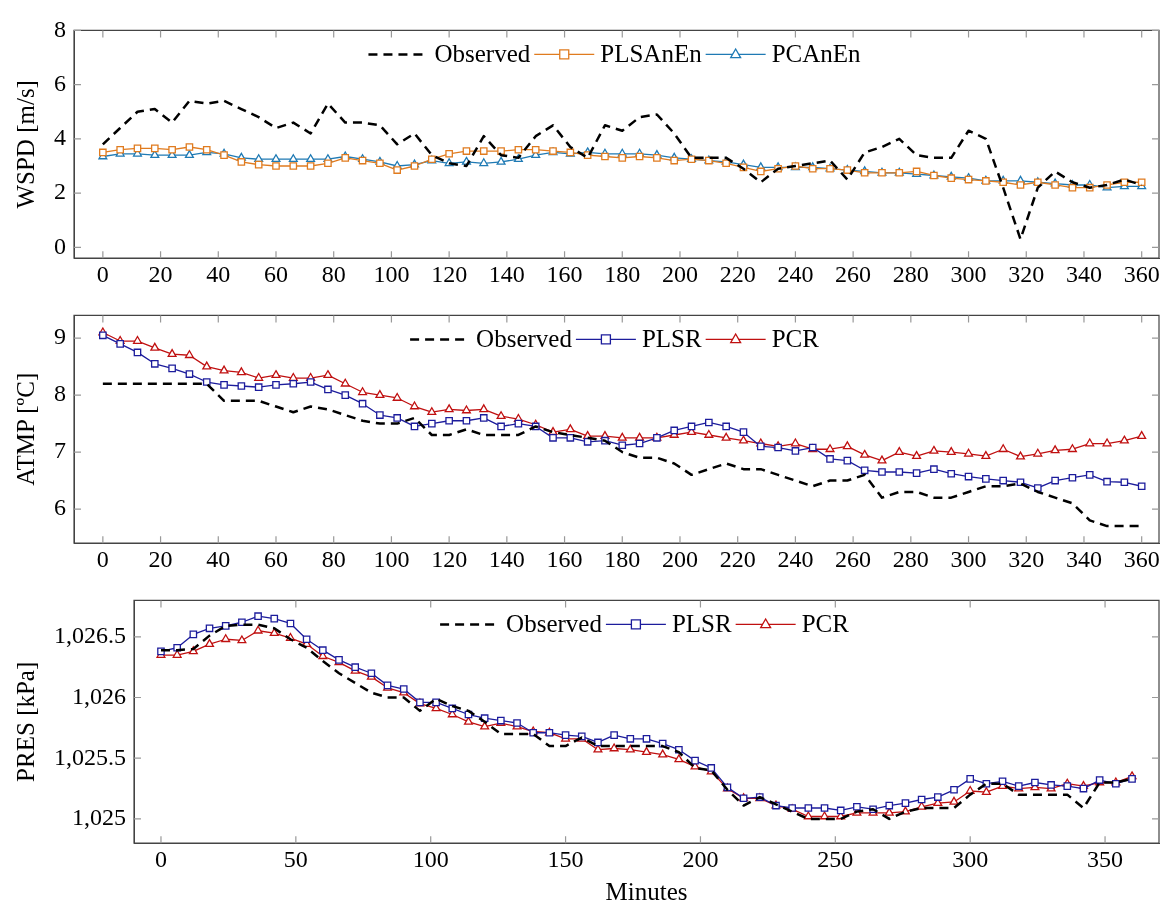 This screenshot has width=1173, height=909. What do you see at coordinates (295, 858) in the screenshot?
I see `x-tick-label: 50` at bounding box center [295, 858].